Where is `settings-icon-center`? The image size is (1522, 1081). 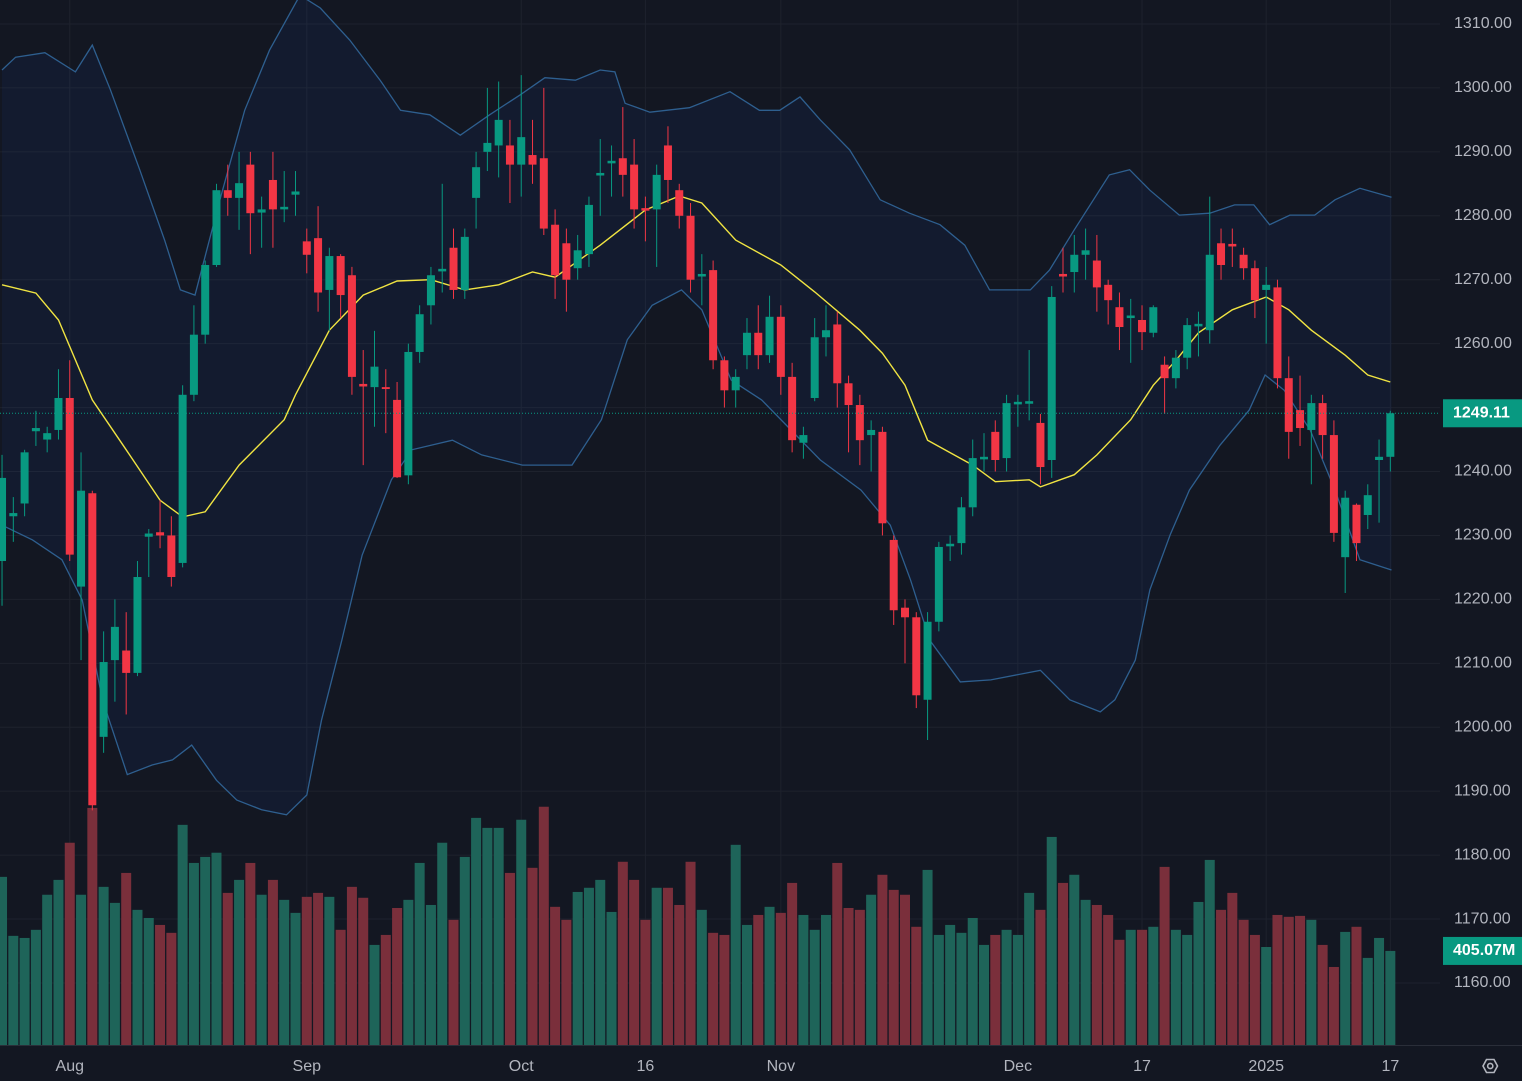 settings-icon-center is located at coordinates (1490, 1066).